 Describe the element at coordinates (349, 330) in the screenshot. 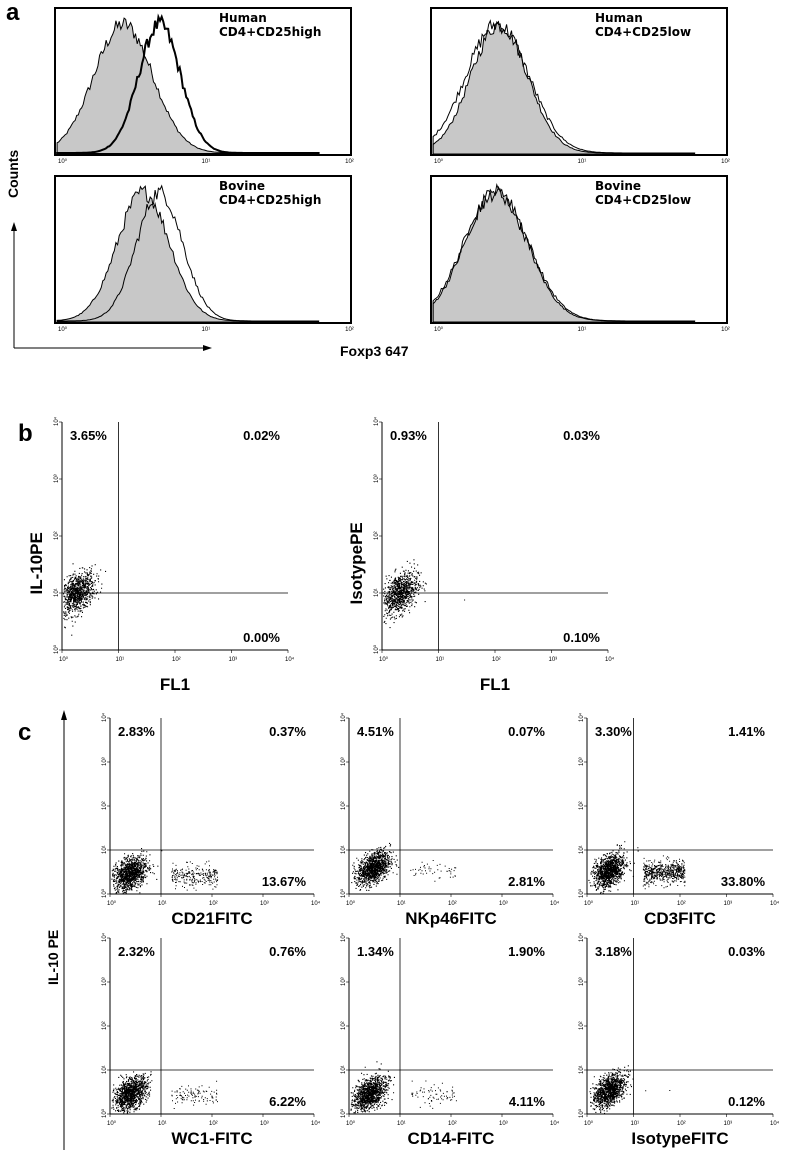

I see `histogram-tick-label: 10²` at that location.